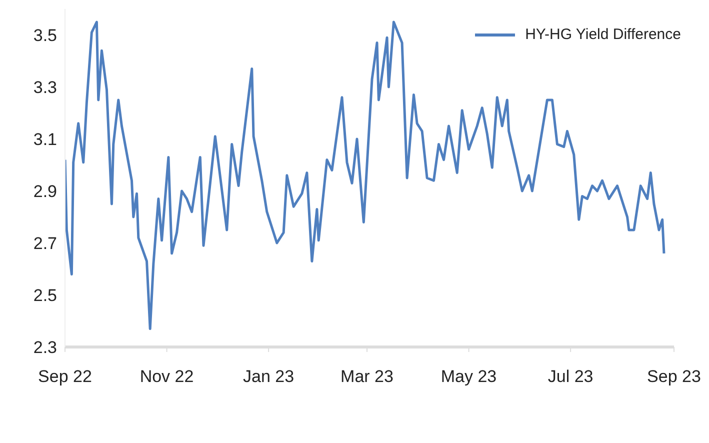 The image size is (709, 443). Describe the element at coordinates (45, 88) in the screenshot. I see `y-tick-label: 3.3` at that location.